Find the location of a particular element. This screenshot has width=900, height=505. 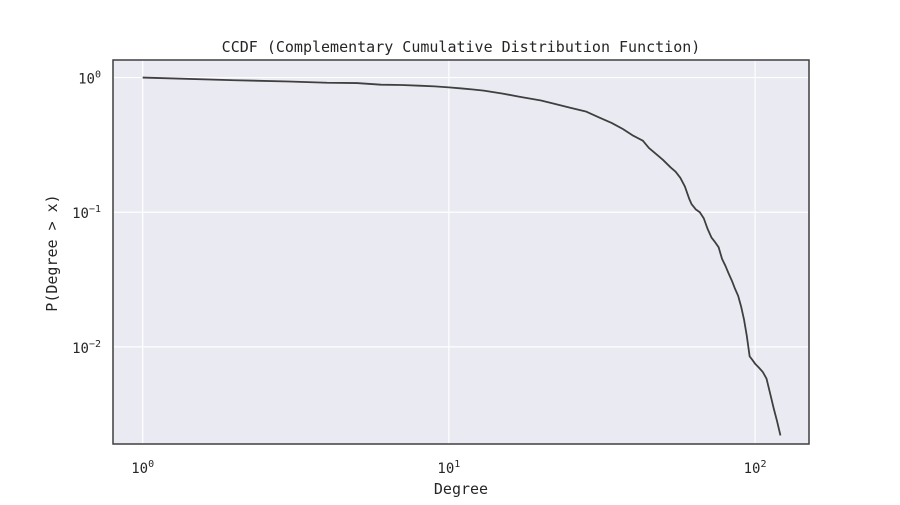

y-tick-base-0: 10 is located at coordinates (86, 80).